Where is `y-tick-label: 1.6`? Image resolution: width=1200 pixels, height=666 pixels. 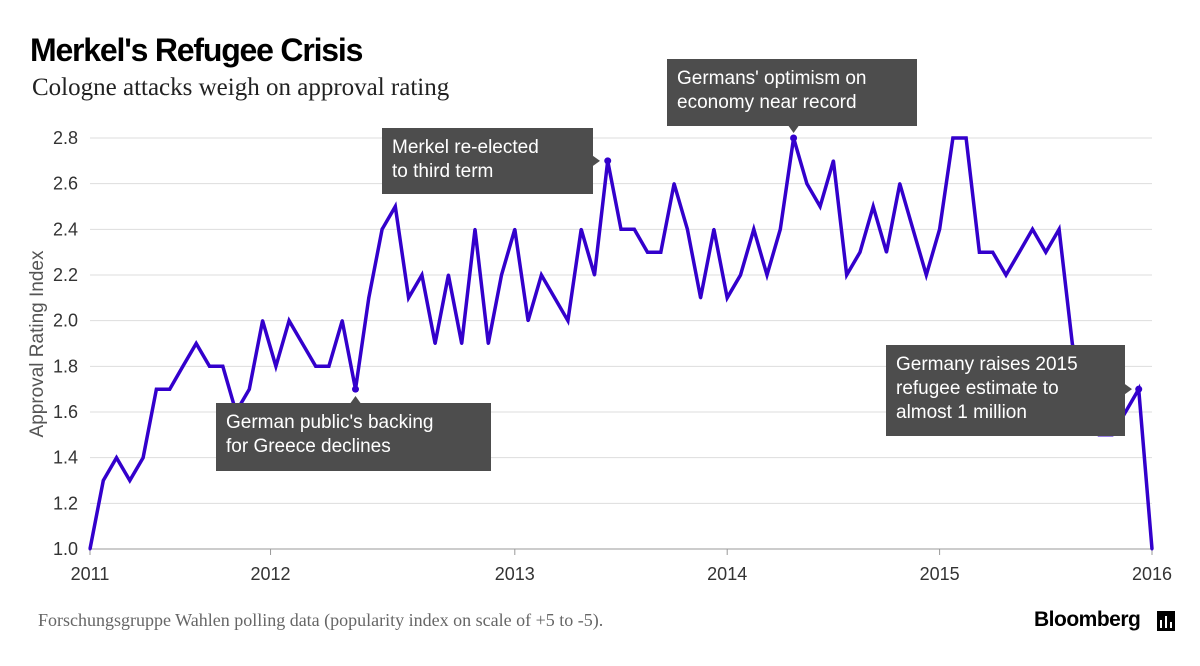
y-tick-label: 1.6 is located at coordinates (65, 412).